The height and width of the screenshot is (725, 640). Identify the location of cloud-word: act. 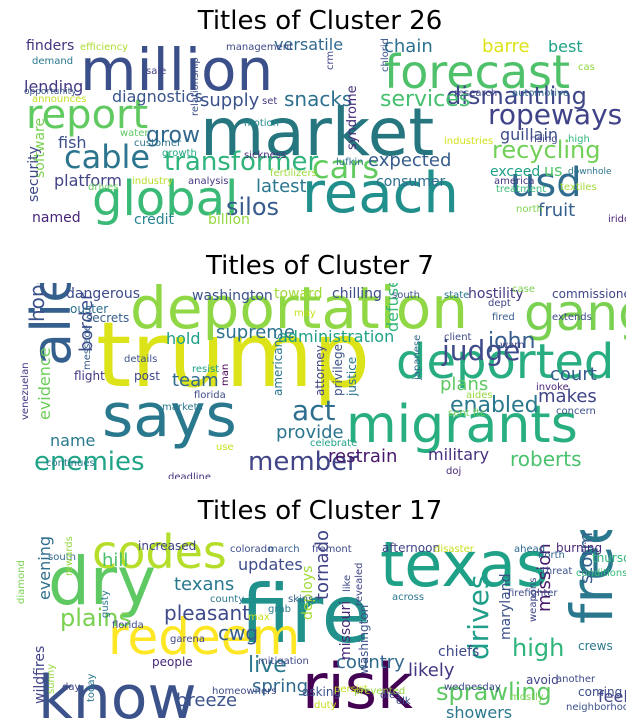
(314, 410).